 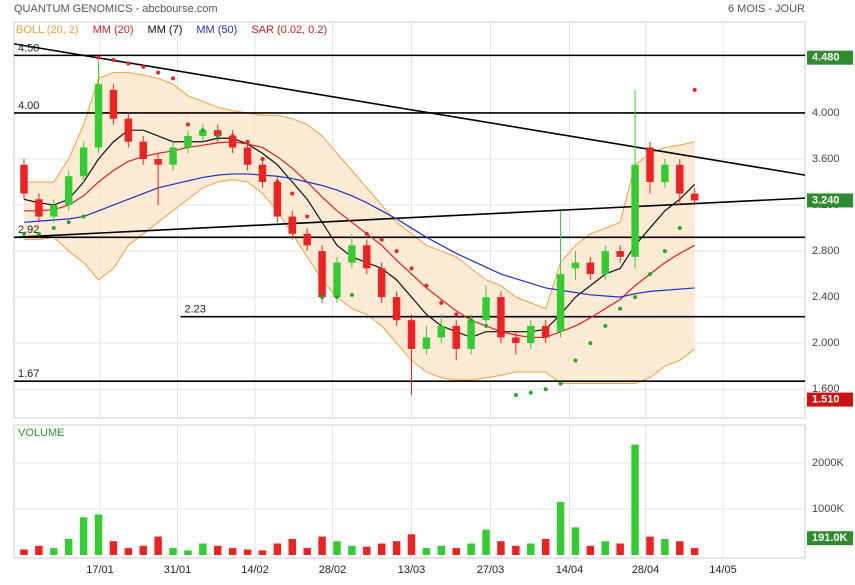 What do you see at coordinates (47, 30) in the screenshot?
I see `legend-entry: BOLL (20, 2)` at bounding box center [47, 30].